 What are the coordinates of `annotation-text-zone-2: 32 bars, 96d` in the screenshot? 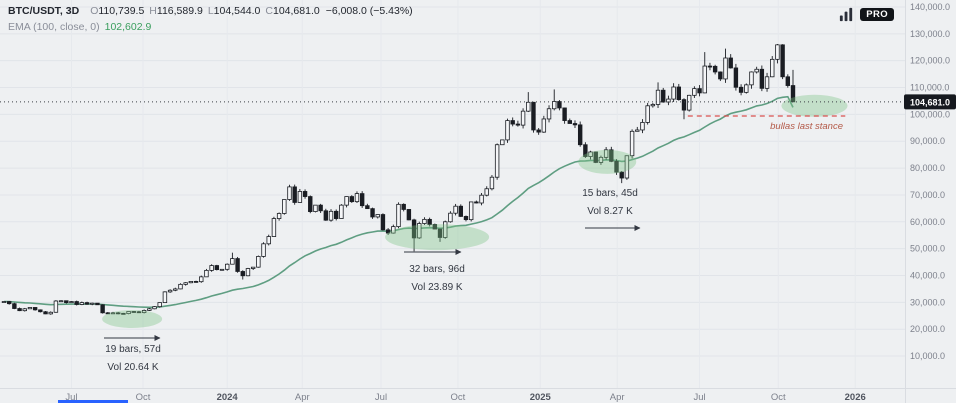 It's located at (437, 269).